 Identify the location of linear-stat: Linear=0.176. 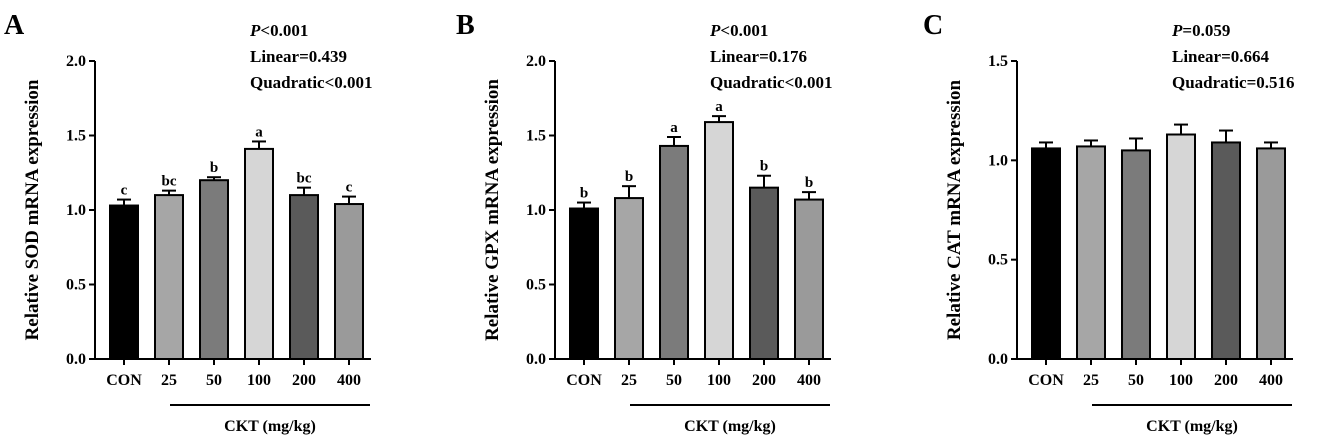
(758, 56).